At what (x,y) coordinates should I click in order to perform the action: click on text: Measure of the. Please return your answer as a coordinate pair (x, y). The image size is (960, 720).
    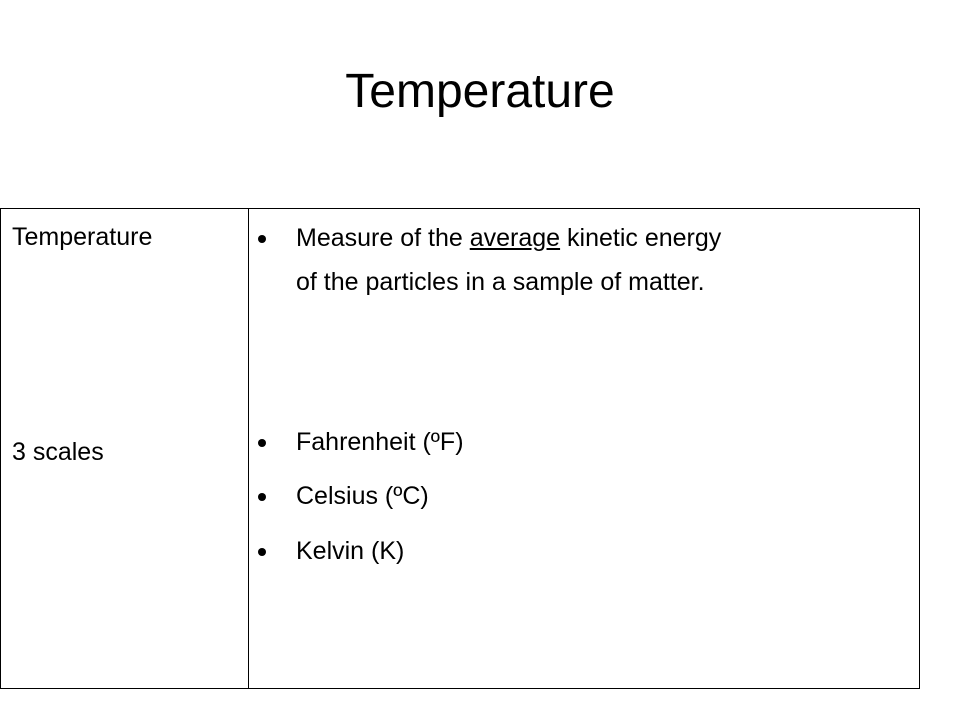
    Looking at the image, I should click on (383, 238).